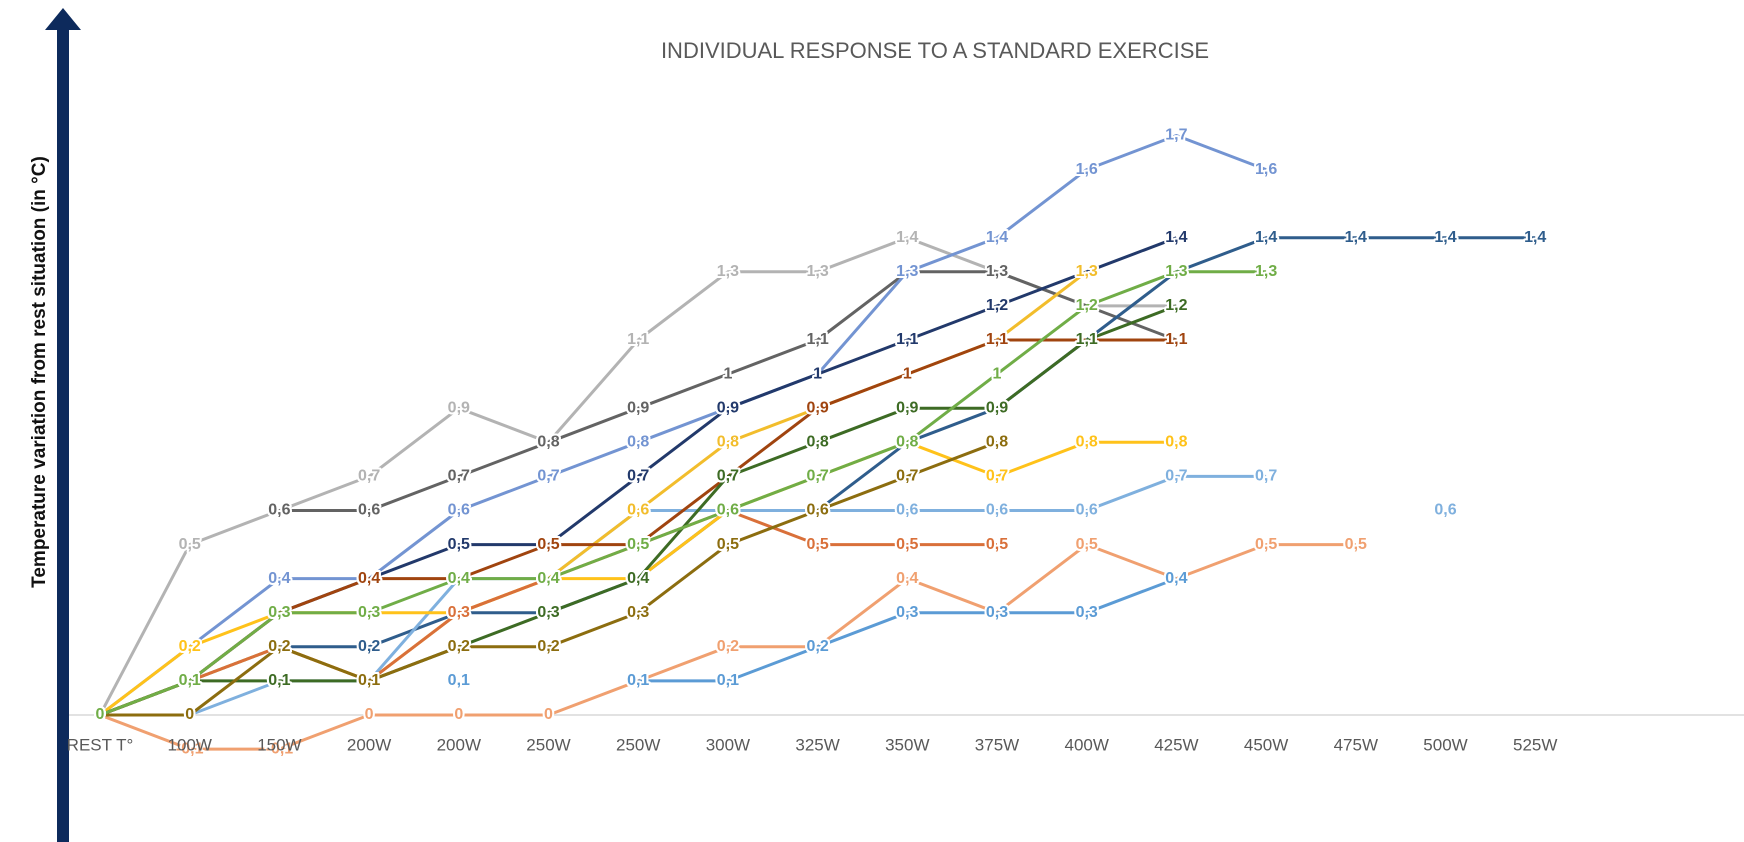 The height and width of the screenshot is (842, 1744). I want to click on x-tick-label: REST T°, so click(100, 744).